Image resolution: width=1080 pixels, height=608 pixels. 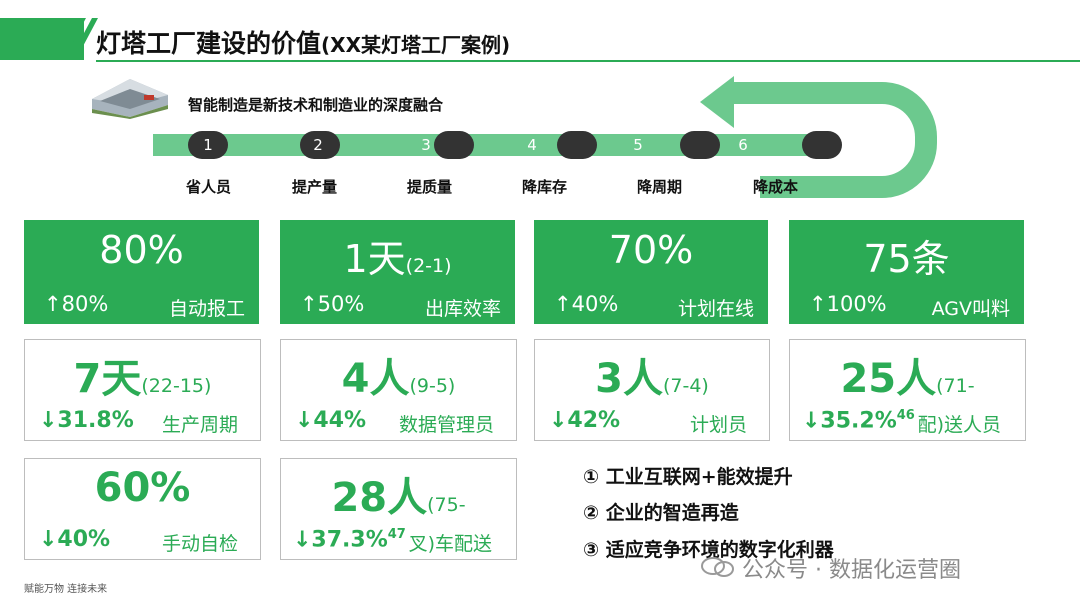 I want to click on benefit-item: ③ 适应竞争环境的数字化利器, so click(x=708, y=550).